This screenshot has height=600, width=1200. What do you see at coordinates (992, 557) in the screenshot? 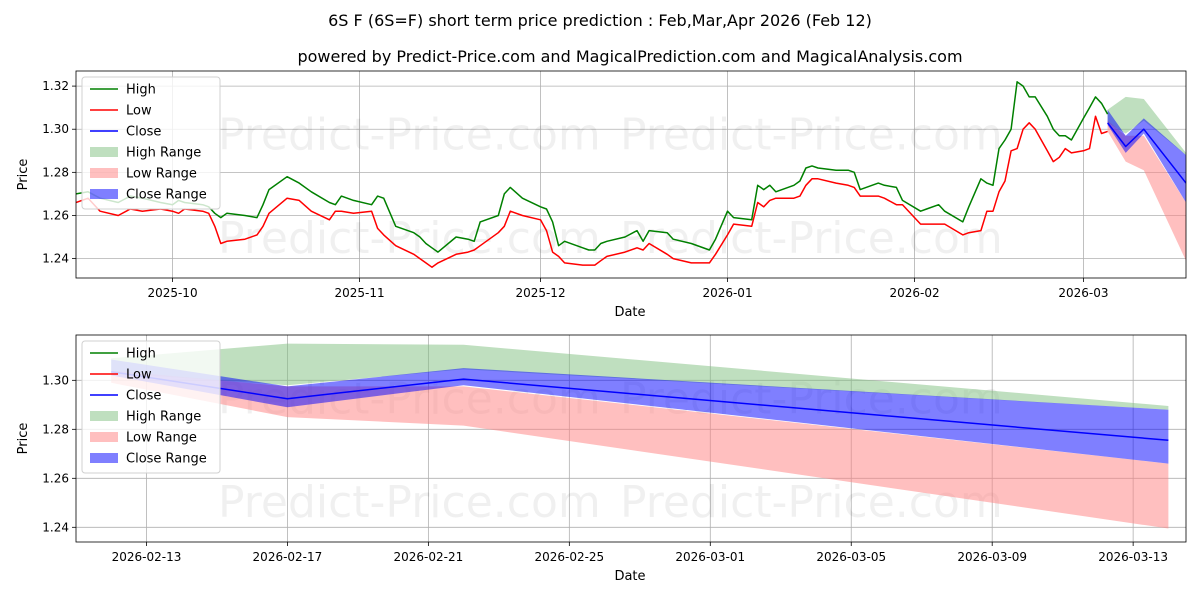
I see `x-tick-label: 2026-03-09` at bounding box center [992, 557].